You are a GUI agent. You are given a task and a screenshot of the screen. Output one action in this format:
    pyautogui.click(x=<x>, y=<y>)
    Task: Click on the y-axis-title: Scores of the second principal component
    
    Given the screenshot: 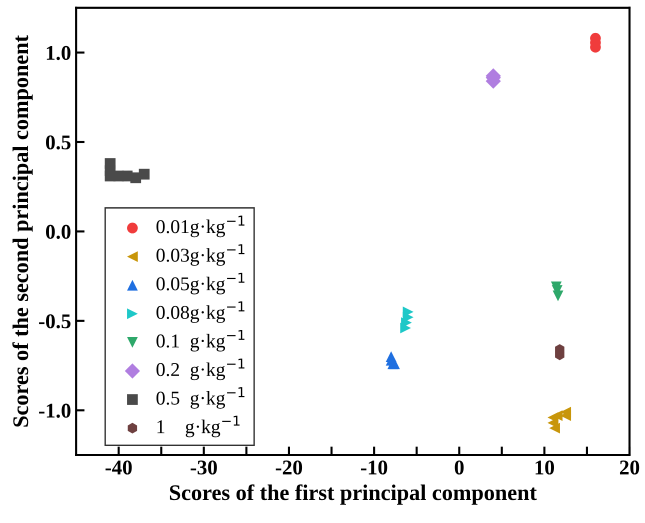 What is the action you would take?
    pyautogui.click(x=22, y=231)
    